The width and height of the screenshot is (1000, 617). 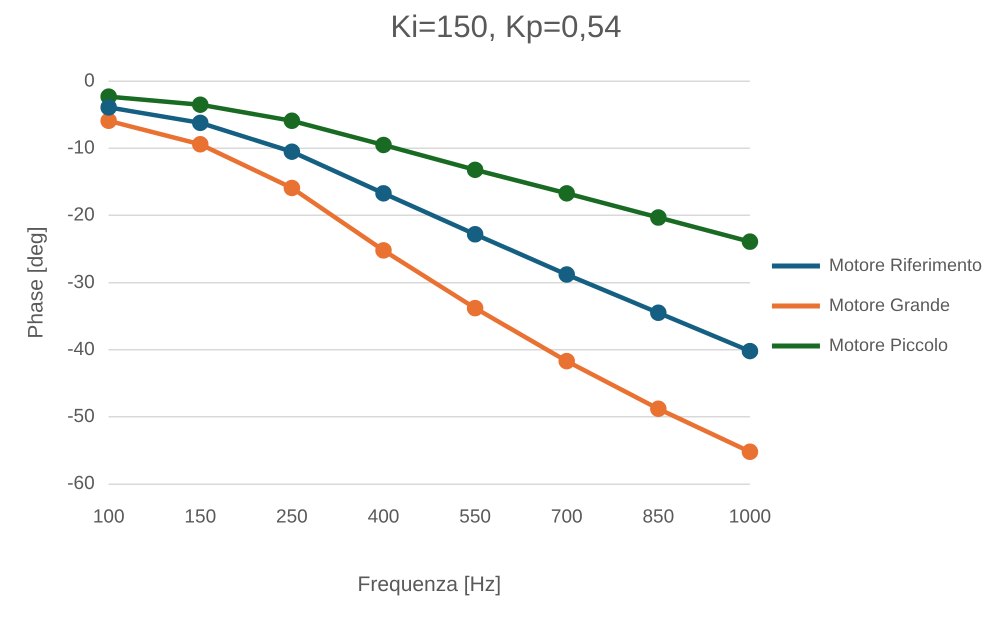 I want to click on legend-label: Motore Riferimento, so click(x=905, y=264).